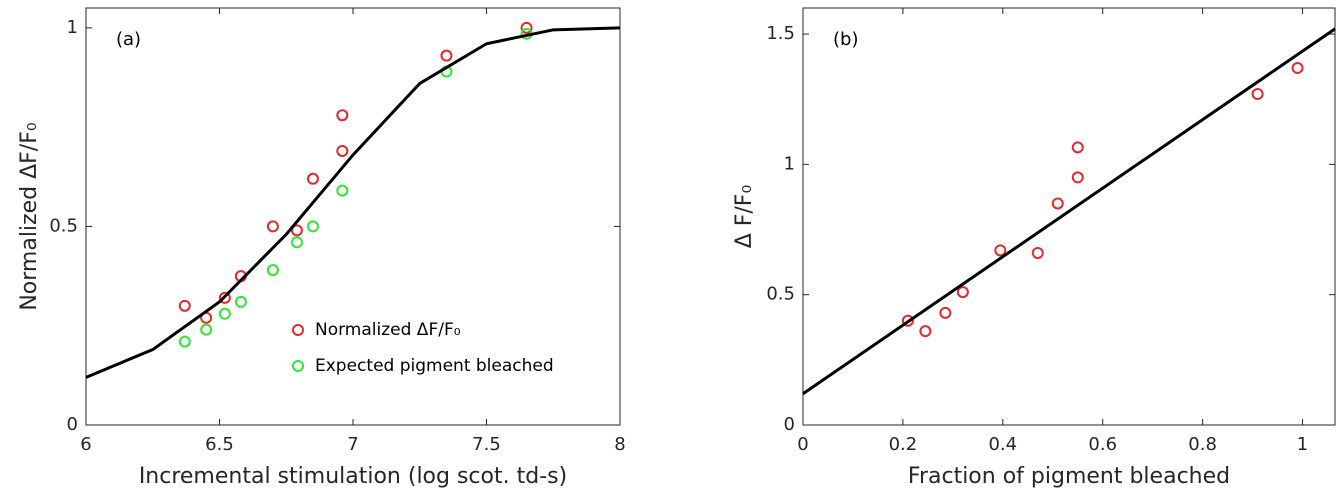  What do you see at coordinates (845, 39) in the screenshot?
I see `panel-label: (b)` at bounding box center [845, 39].